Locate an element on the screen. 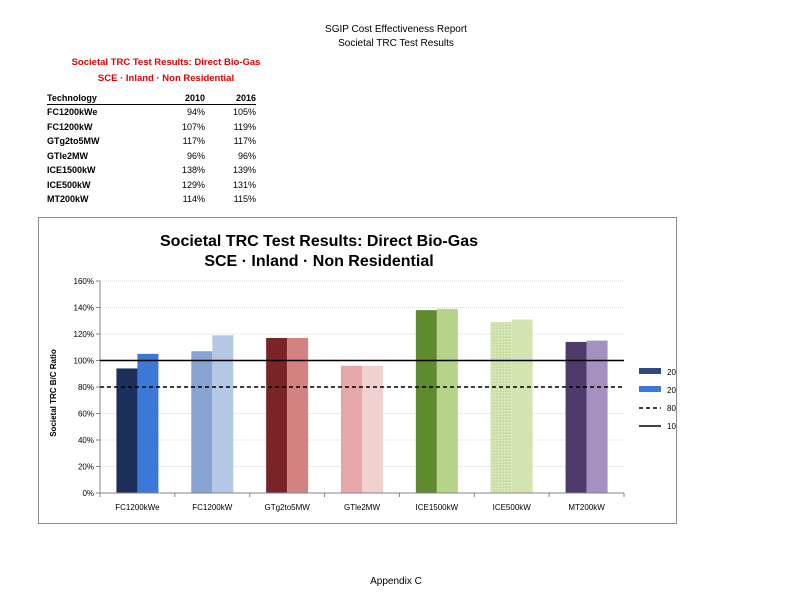  bar-2016-GTg2to5MW is located at coordinates (298, 415).